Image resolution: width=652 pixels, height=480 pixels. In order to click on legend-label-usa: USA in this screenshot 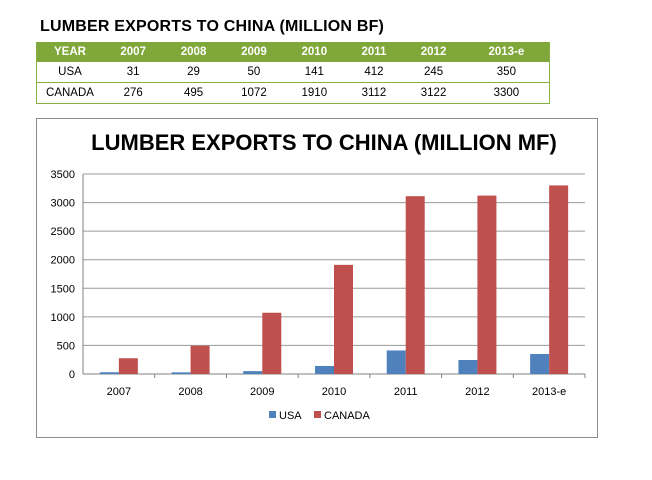, I will do `click(290, 416)`.